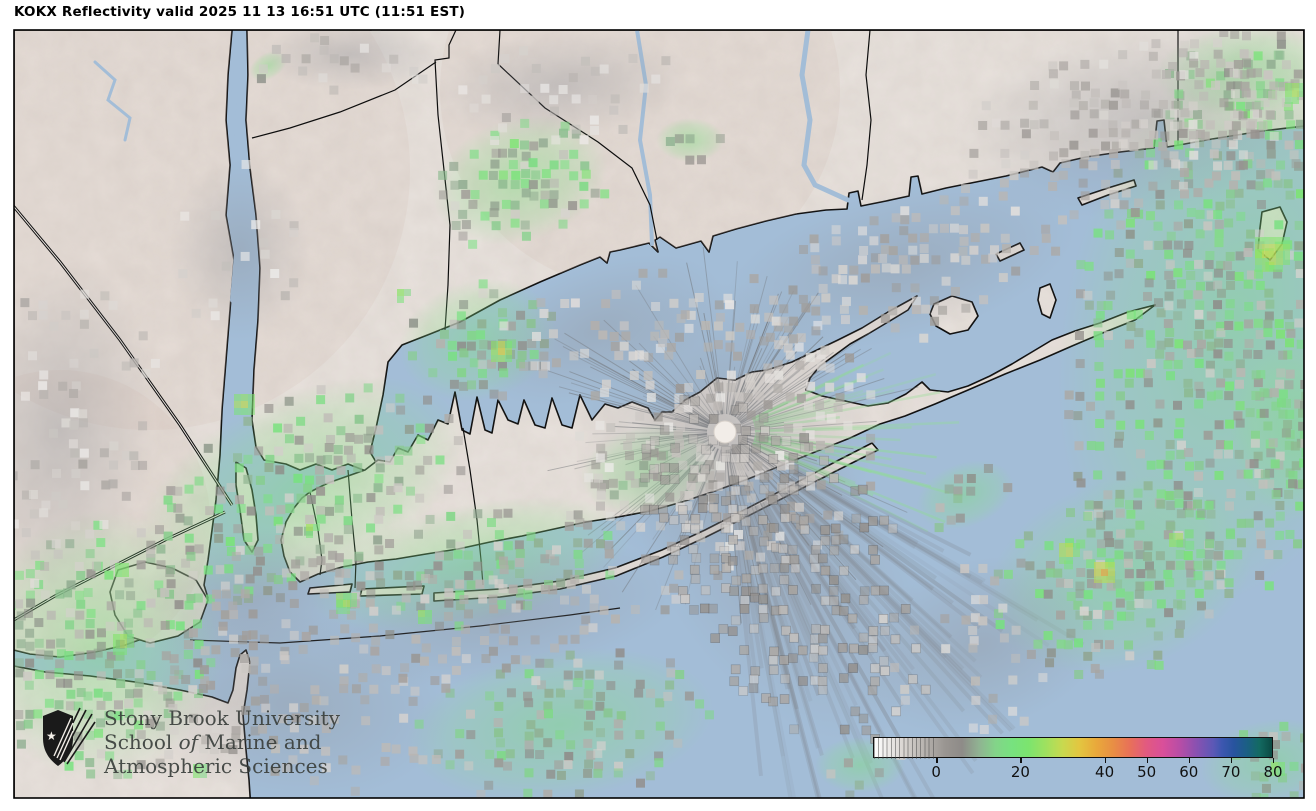 The image size is (1316, 811). What do you see at coordinates (695, 149) in the screenshot?
I see `echo-region-ct-ne-small` at bounding box center [695, 149].